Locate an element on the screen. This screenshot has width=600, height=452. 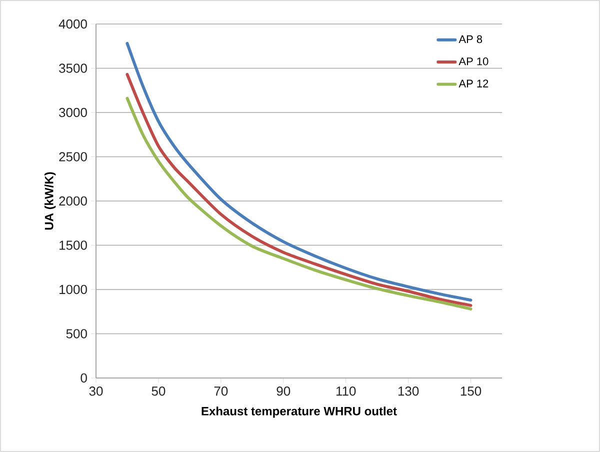
x-tick-label: 30 is located at coordinates (96, 391).